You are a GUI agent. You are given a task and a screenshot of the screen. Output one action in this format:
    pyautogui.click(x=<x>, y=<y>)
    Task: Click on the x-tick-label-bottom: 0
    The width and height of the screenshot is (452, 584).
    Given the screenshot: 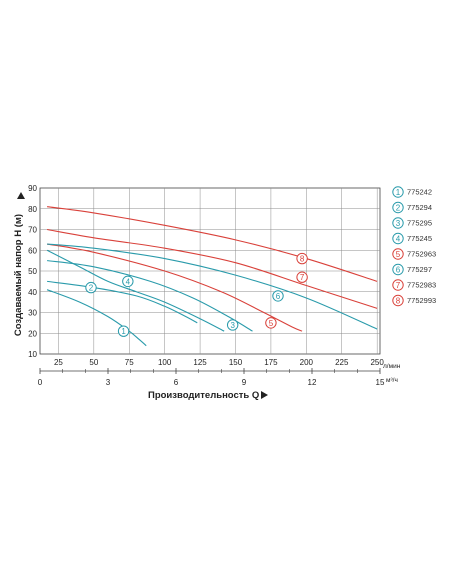 What is the action you would take?
    pyautogui.click(x=40, y=382)
    